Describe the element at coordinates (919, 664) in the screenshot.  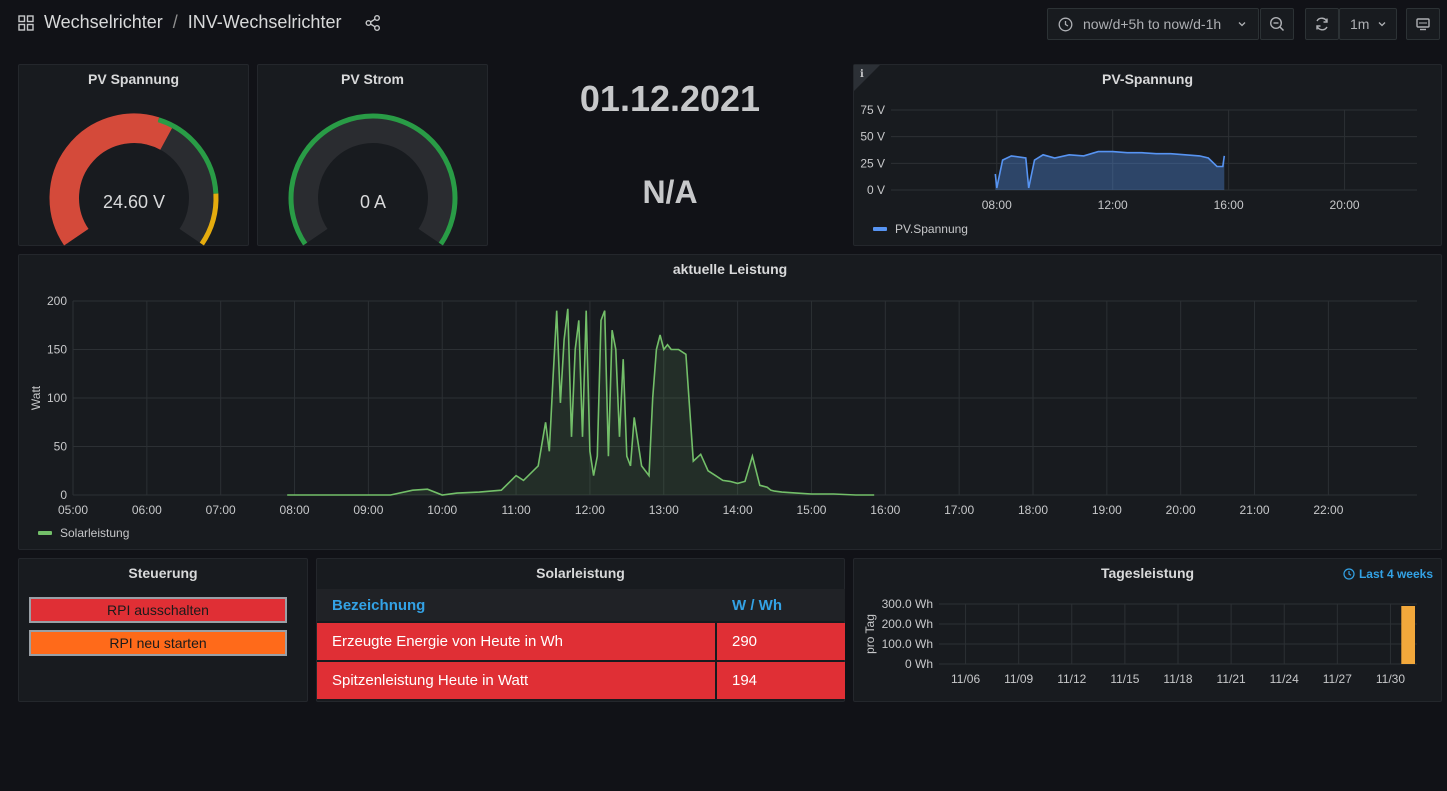
I see `y-tick-label: 0 Wh` at that location.